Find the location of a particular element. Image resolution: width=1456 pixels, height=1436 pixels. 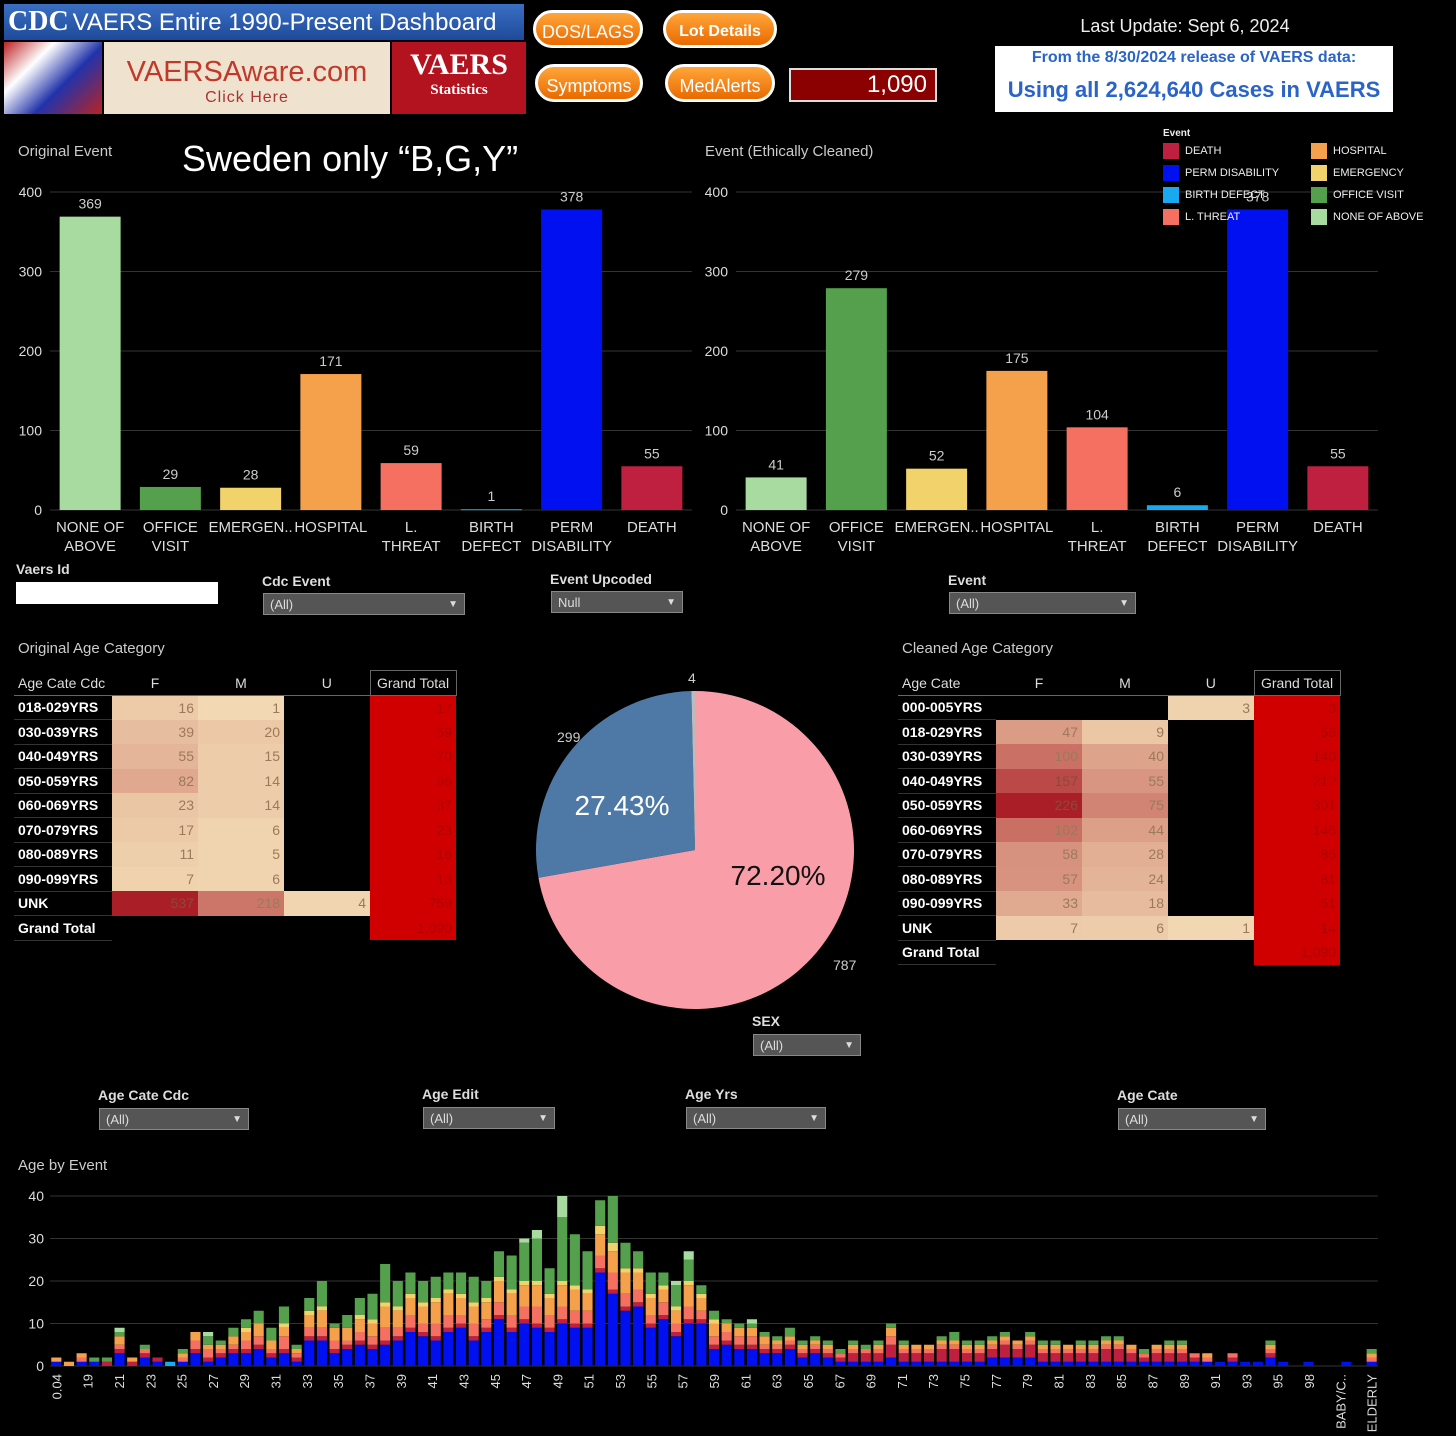

age-edit-dropdown: (All) ▼ is located at coordinates (489, 1118).